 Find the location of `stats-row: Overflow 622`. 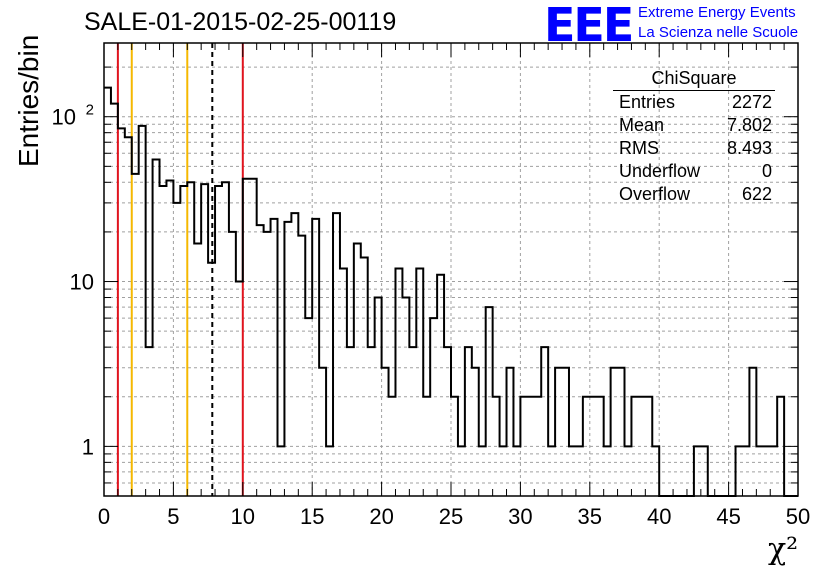

stats-row: Overflow 622 is located at coordinates (696, 194).